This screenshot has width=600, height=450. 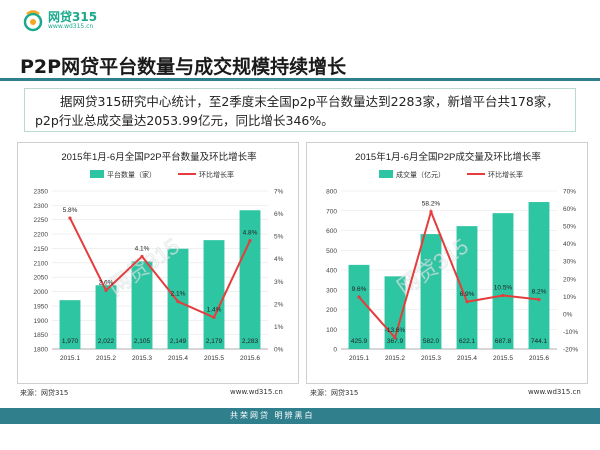 I want to click on growth-rate-label: 8.2%, so click(x=539, y=291).